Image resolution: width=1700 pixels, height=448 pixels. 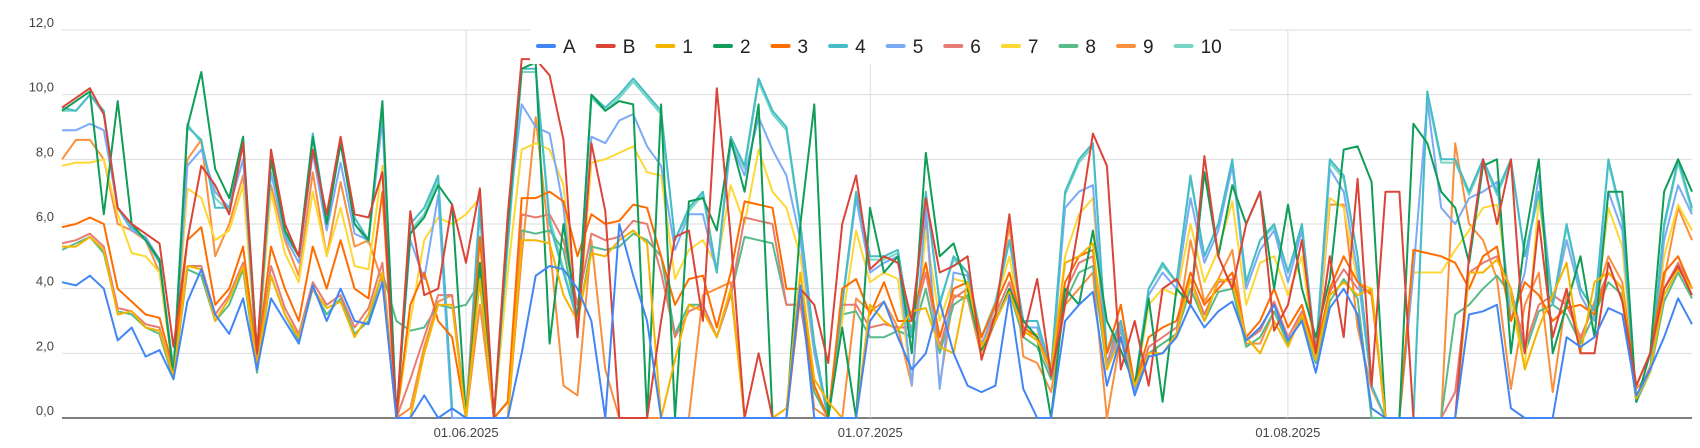 What do you see at coordinates (1077, 47) in the screenshot?
I see `legend-item-8: 8` at bounding box center [1077, 47].